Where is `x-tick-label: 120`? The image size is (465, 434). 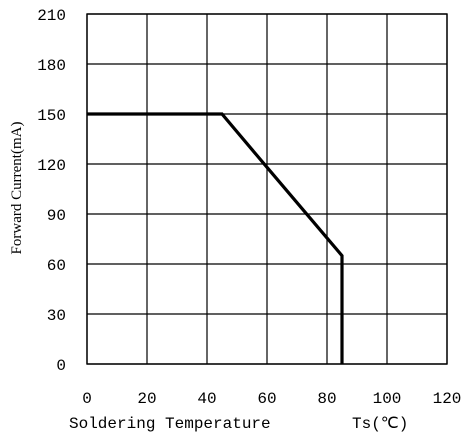
x-tick-label: 120 is located at coordinates (447, 399).